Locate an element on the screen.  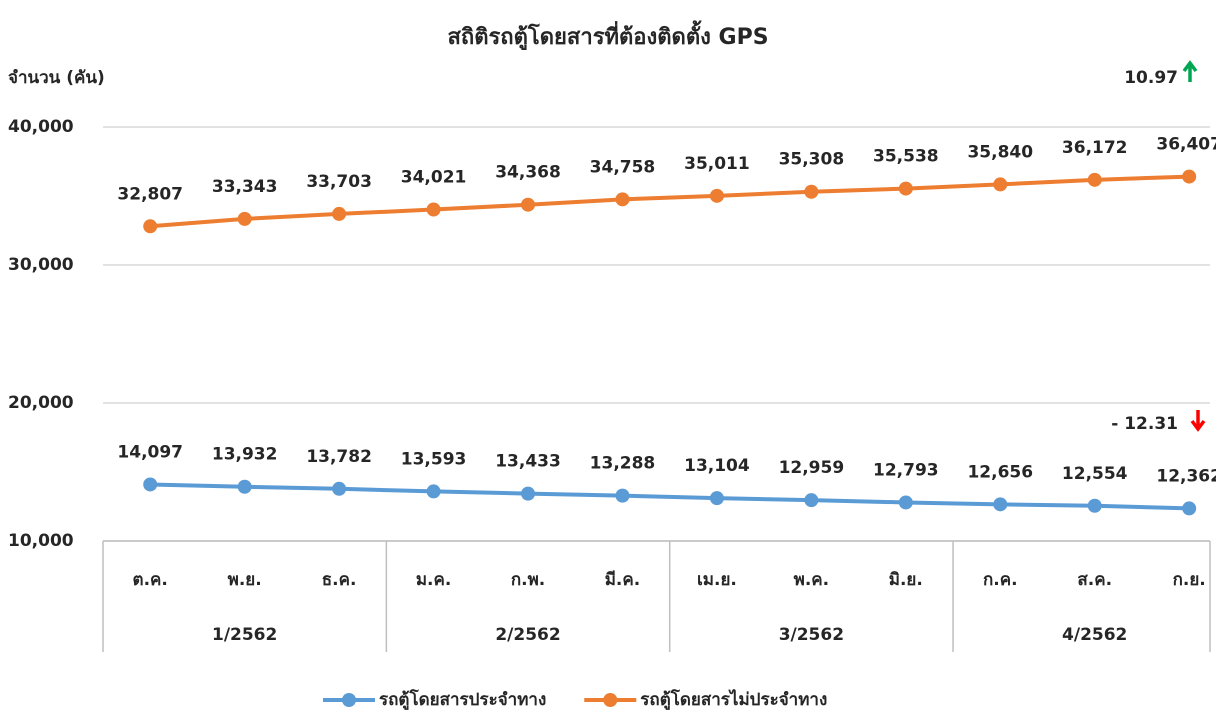
y-axis-label: จำนวน (คัน) is located at coordinates (56, 78).